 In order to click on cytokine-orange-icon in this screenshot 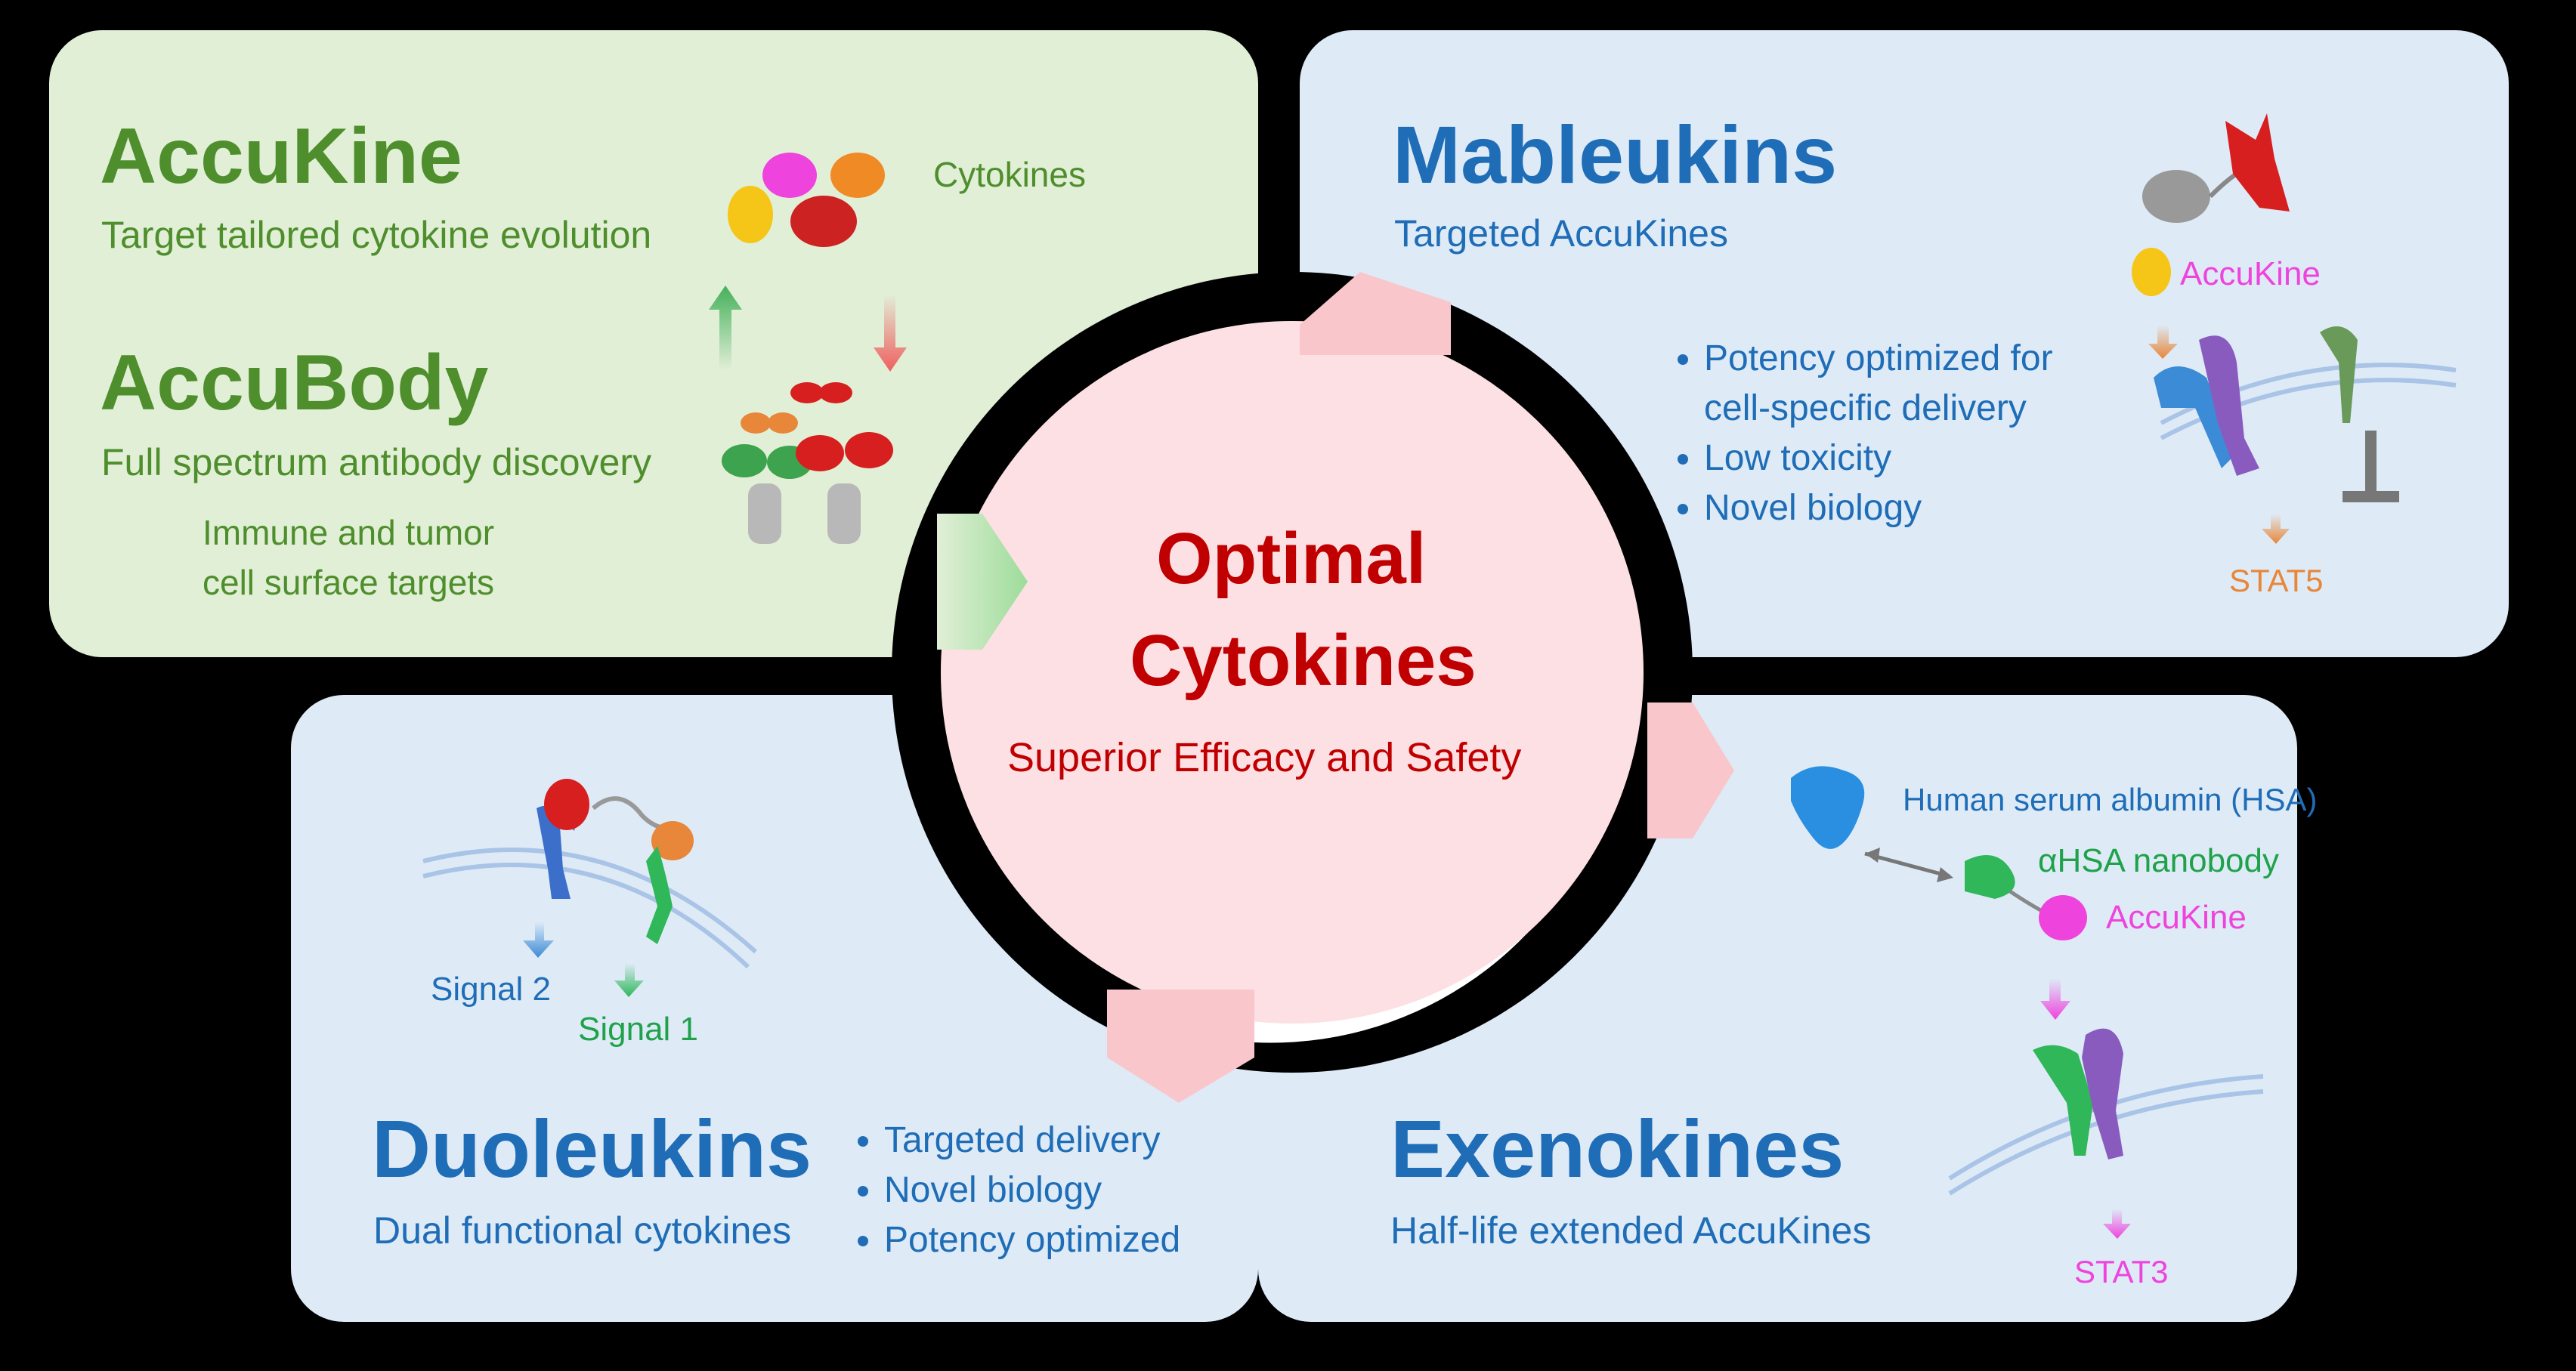, I will do `click(857, 175)`.